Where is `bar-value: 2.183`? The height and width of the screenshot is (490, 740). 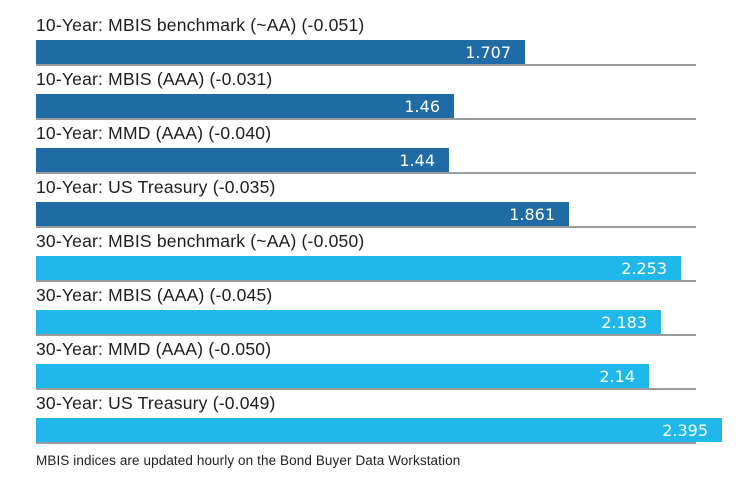
bar-value: 2.183 is located at coordinates (624, 322).